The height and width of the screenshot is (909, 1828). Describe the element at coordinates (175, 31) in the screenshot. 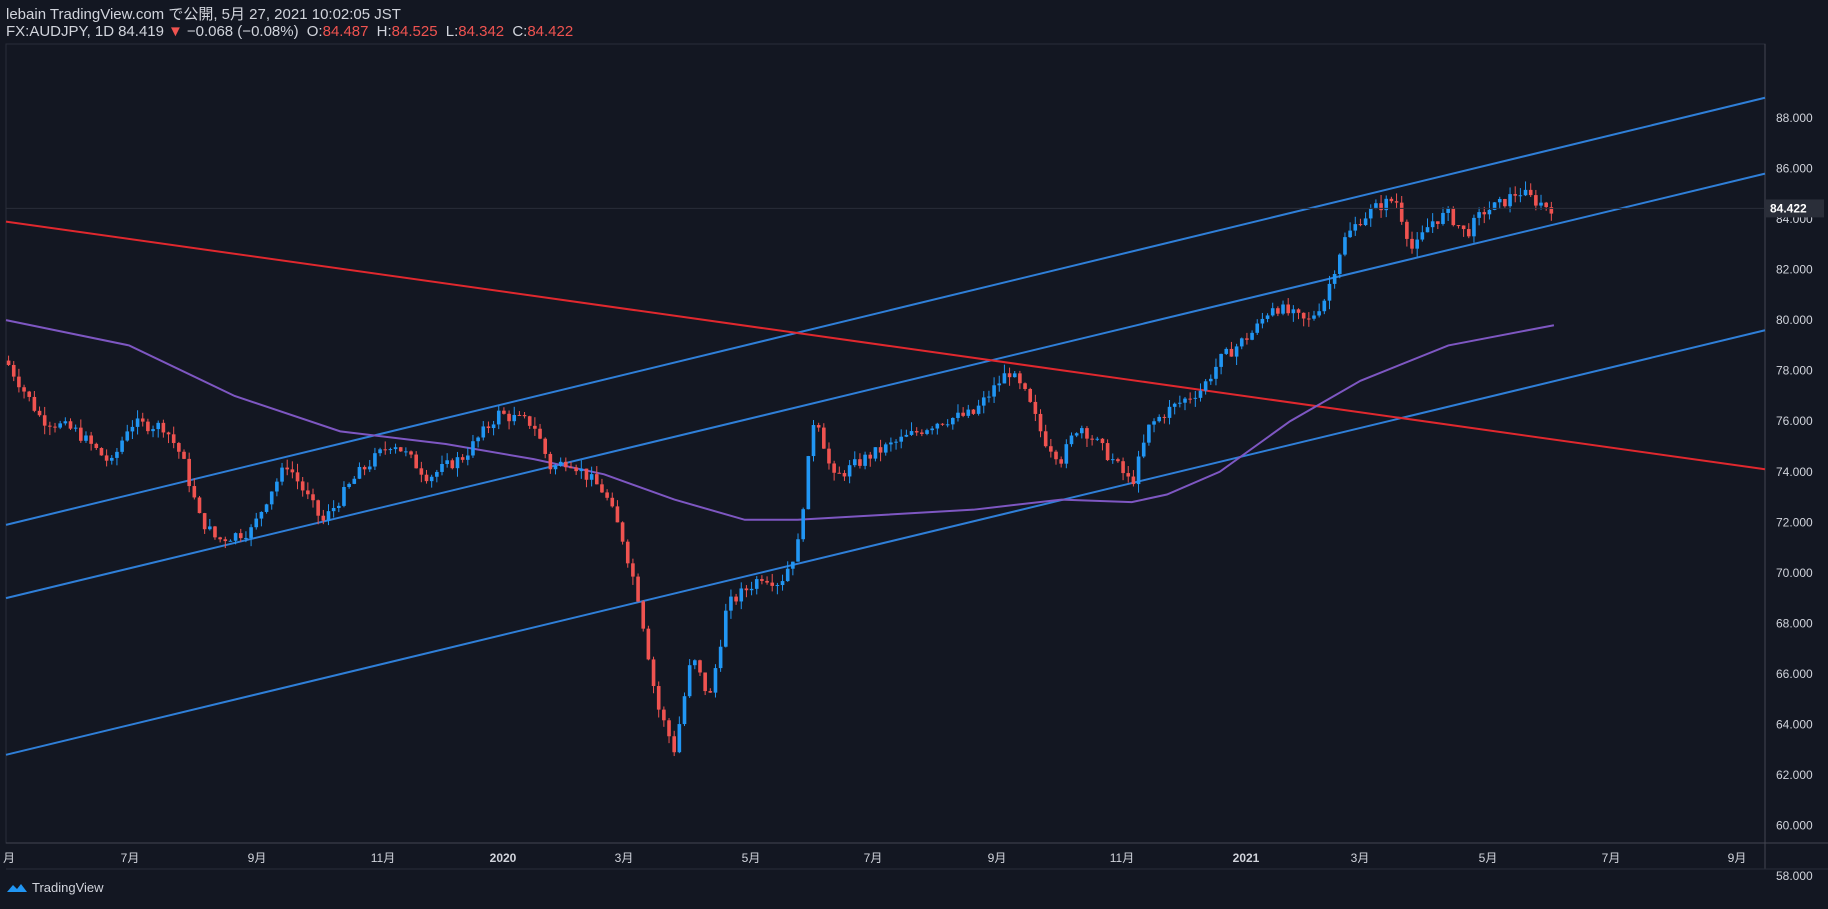

I see `down-arrow-icon: ▼` at that location.